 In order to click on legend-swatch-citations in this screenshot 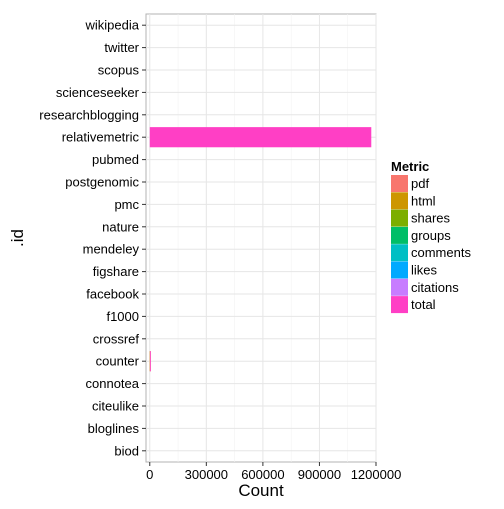, I will do `click(399, 287)`.